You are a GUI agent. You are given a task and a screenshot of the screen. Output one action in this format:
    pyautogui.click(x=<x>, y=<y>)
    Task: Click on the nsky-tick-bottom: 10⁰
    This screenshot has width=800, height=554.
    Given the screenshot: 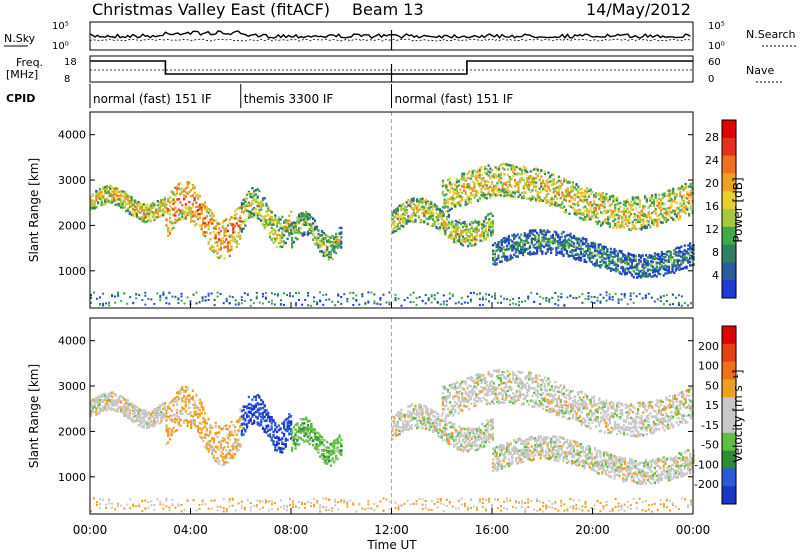 What is the action you would take?
    pyautogui.click(x=60, y=46)
    